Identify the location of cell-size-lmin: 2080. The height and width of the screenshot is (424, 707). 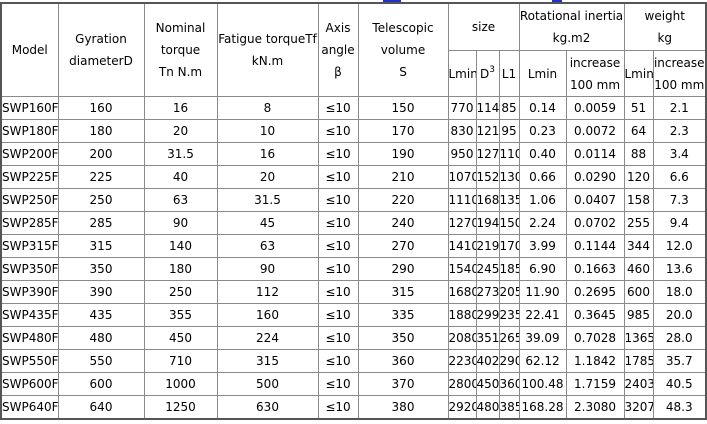
(462, 338).